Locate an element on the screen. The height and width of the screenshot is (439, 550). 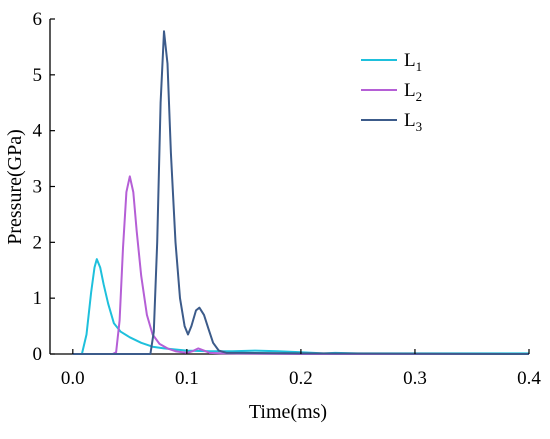
y-tick-label: 0 is located at coordinates (38, 354).